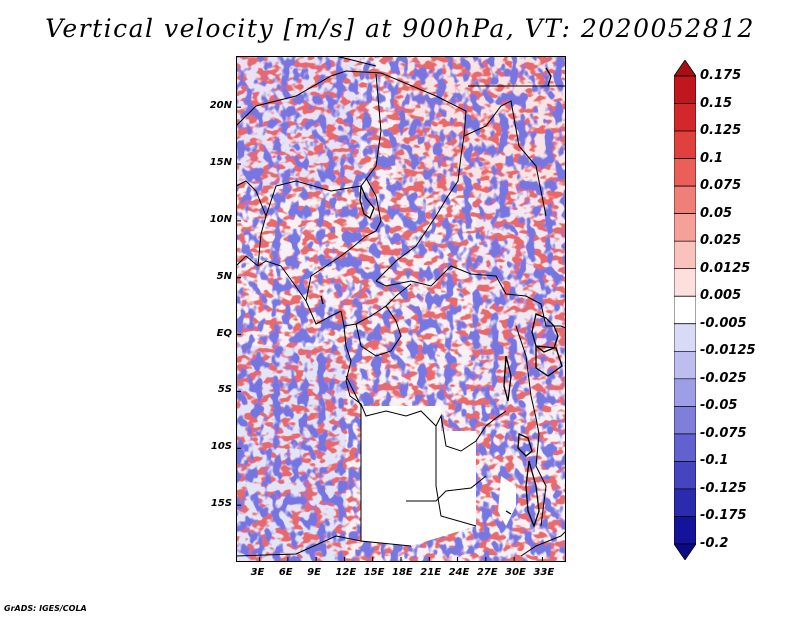  I want to click on lon-label: 30E, so click(515, 572).